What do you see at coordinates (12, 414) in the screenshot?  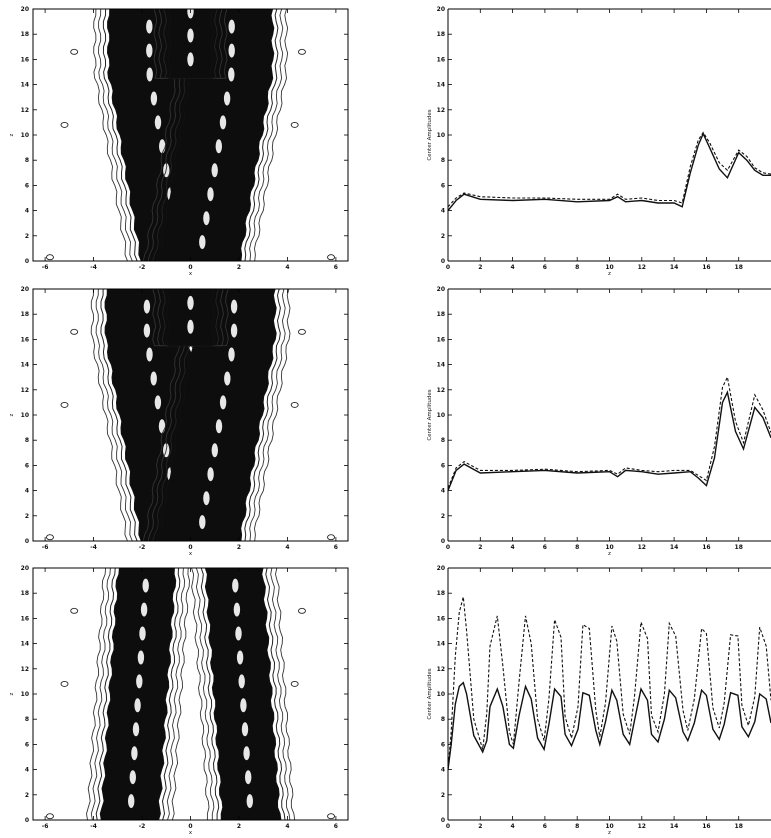 I see `y-axis-label: z` at bounding box center [12, 414].